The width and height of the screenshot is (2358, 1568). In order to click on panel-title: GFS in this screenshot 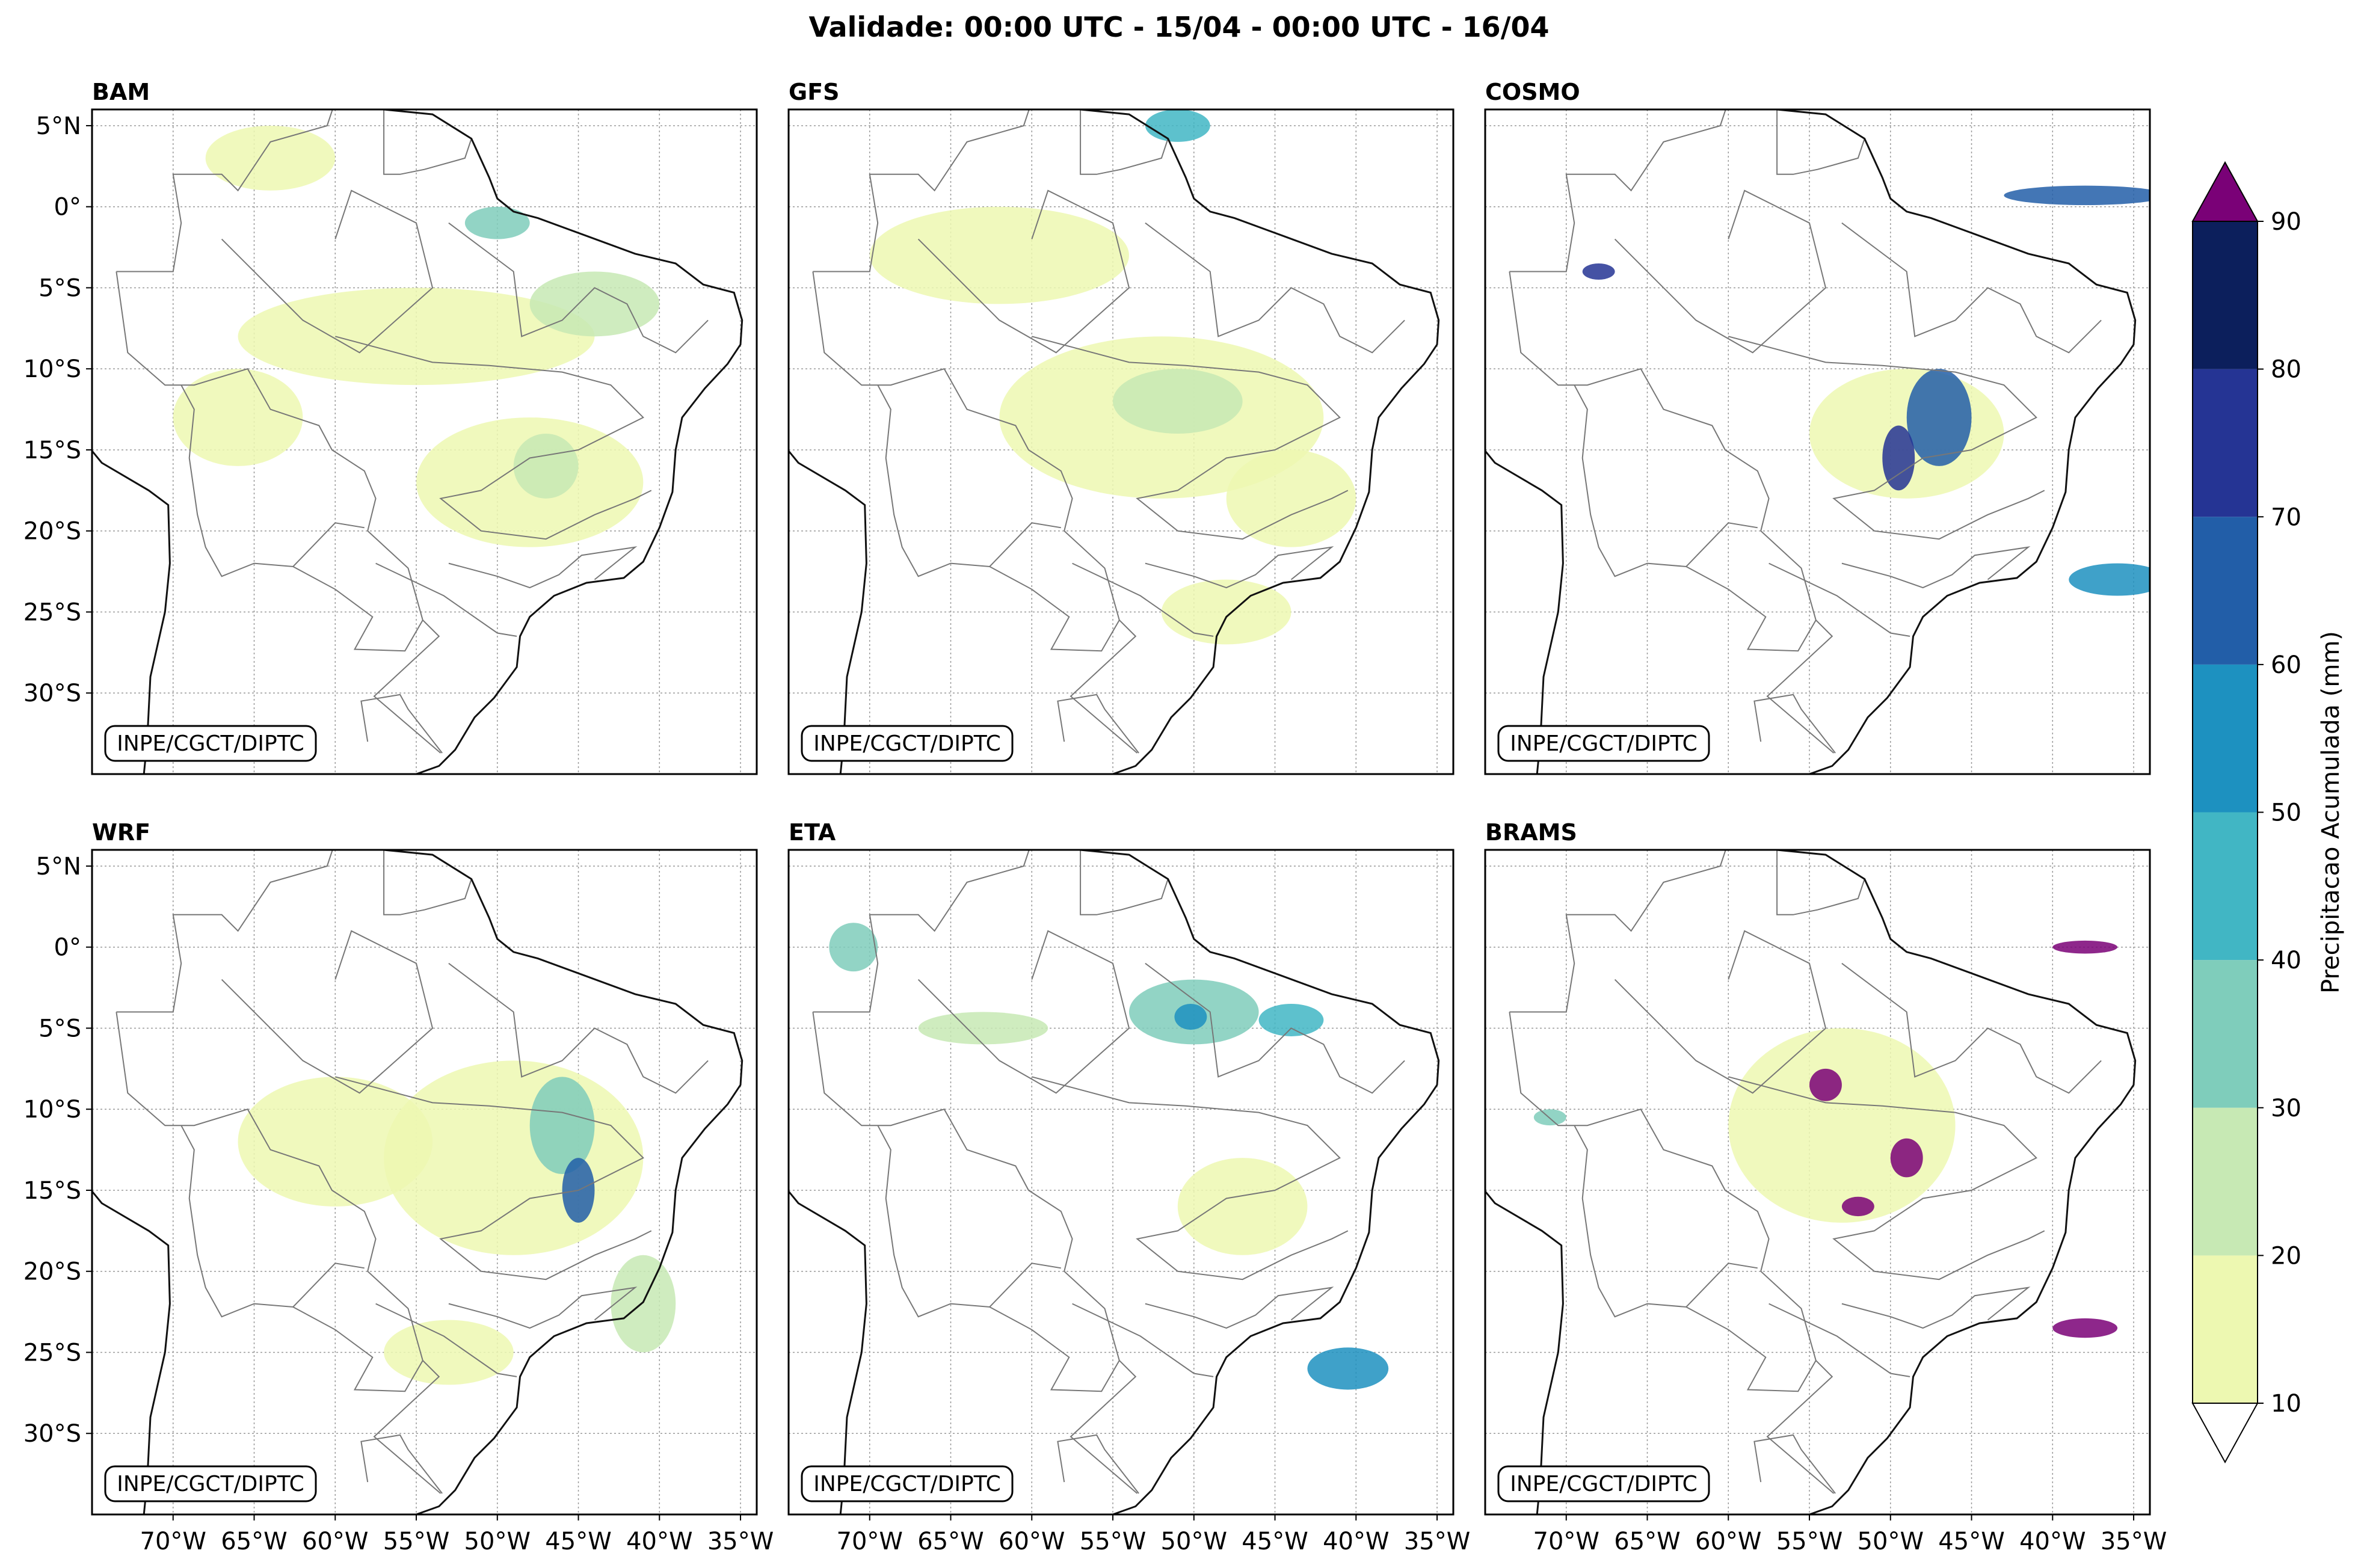, I will do `click(814, 92)`.